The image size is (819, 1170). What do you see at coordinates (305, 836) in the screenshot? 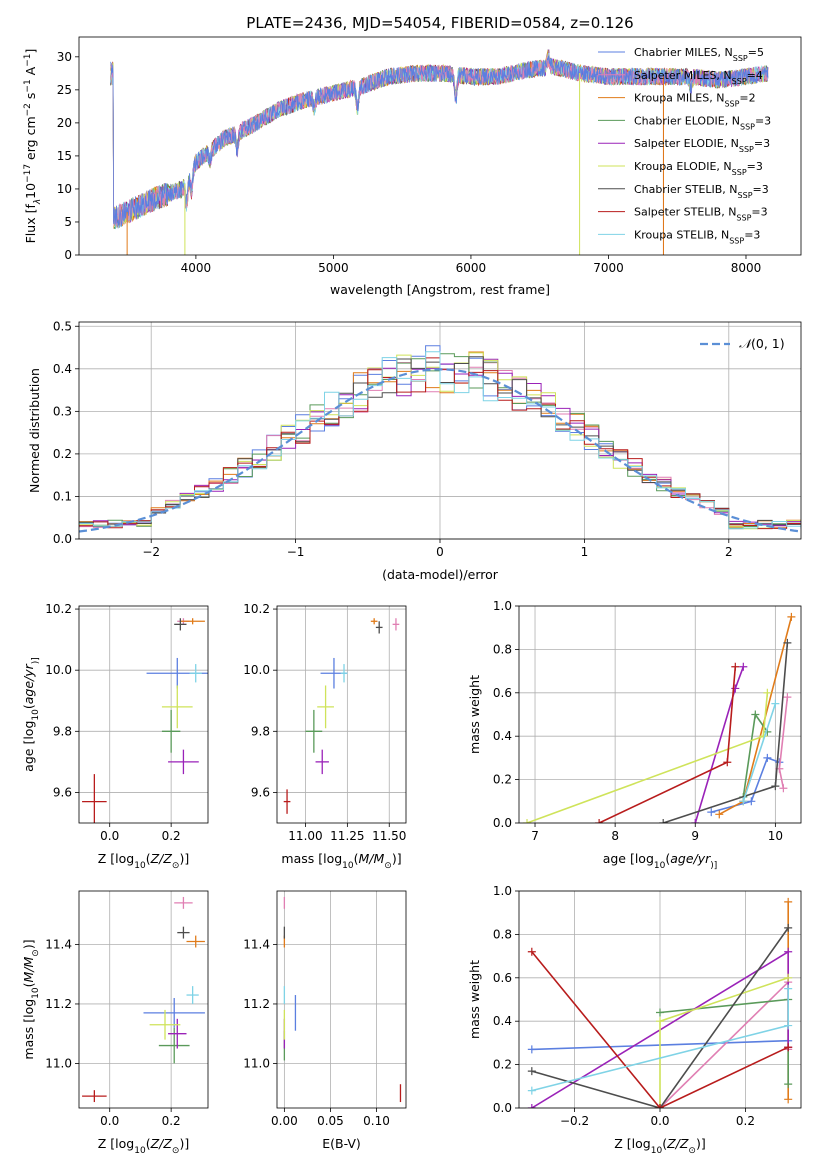
I see `x-tick-label: 11.00` at bounding box center [305, 836].